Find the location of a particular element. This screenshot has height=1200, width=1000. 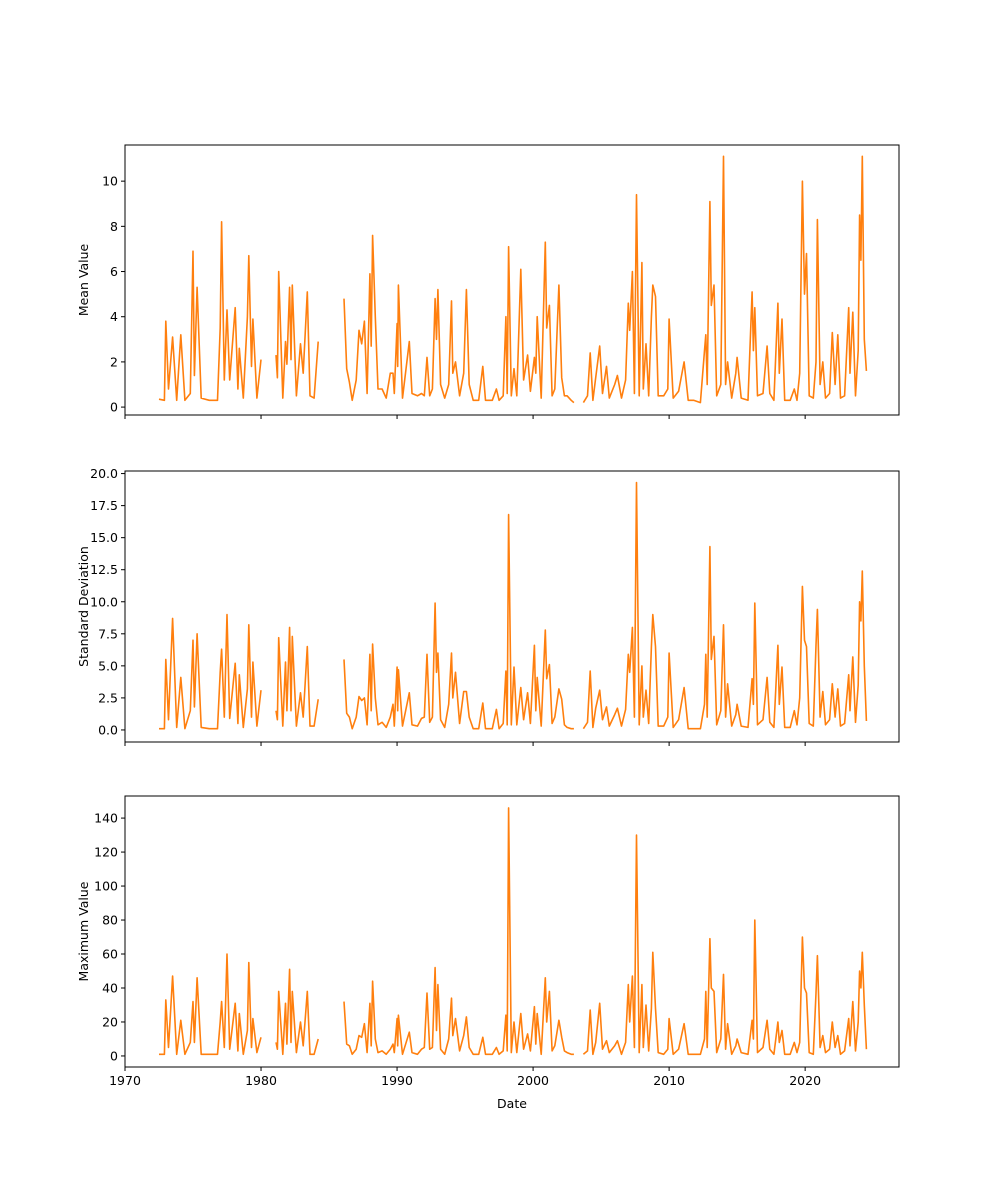

y-tick-label: 6 is located at coordinates (114, 271).